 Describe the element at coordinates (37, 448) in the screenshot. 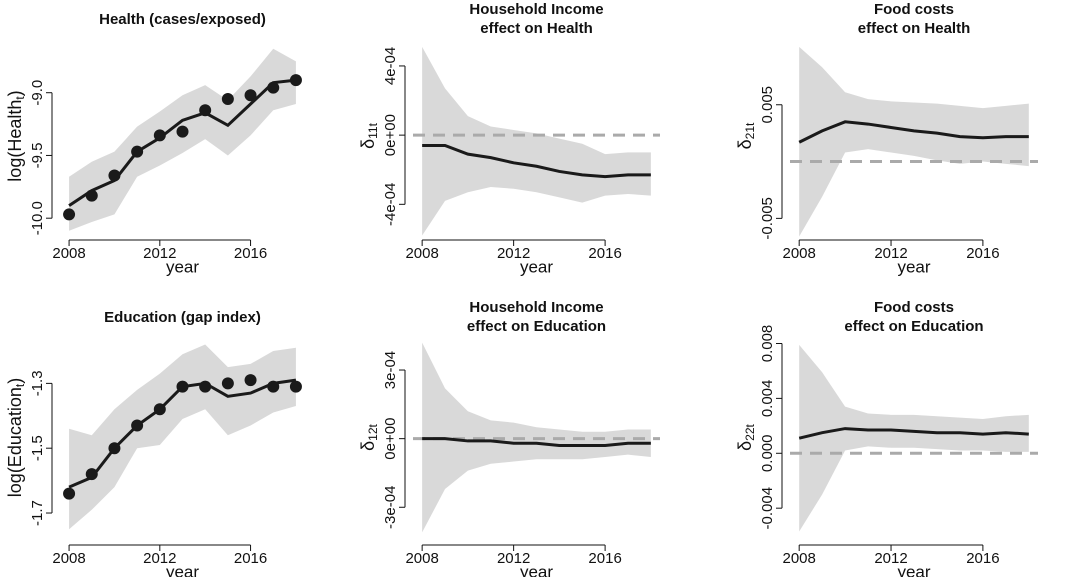

I see `y-tick-label: -1.5` at that location.